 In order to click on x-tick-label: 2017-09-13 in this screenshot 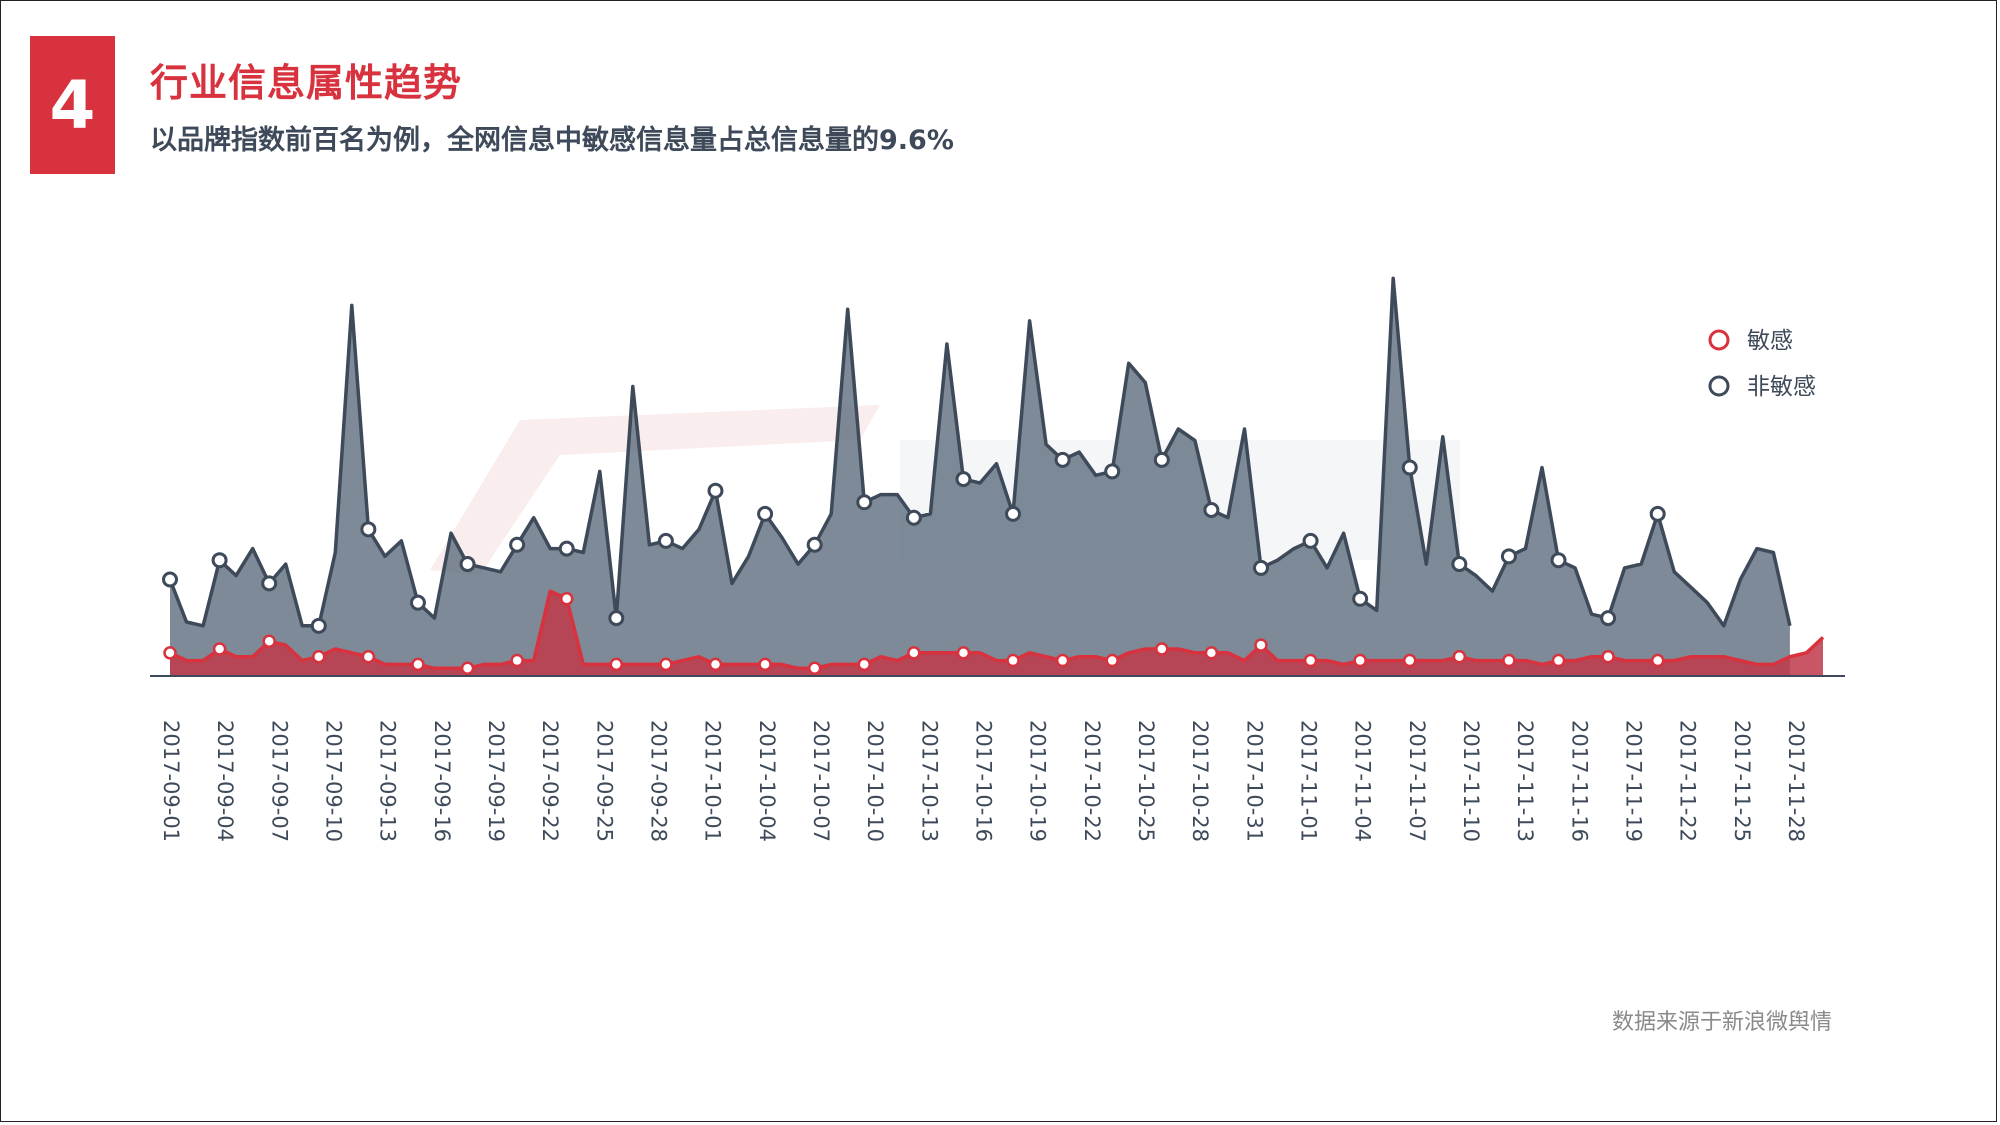, I will do `click(388, 781)`.